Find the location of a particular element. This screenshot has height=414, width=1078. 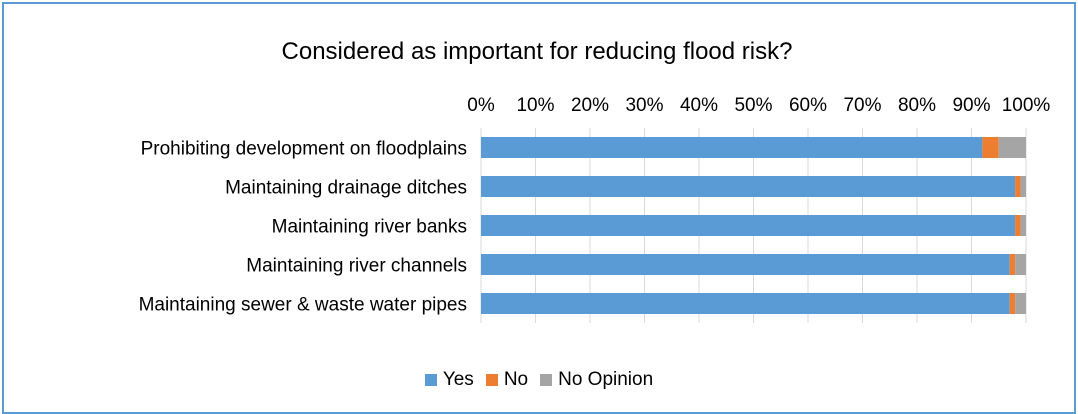

x-tick-label: 0% is located at coordinates (481, 105).